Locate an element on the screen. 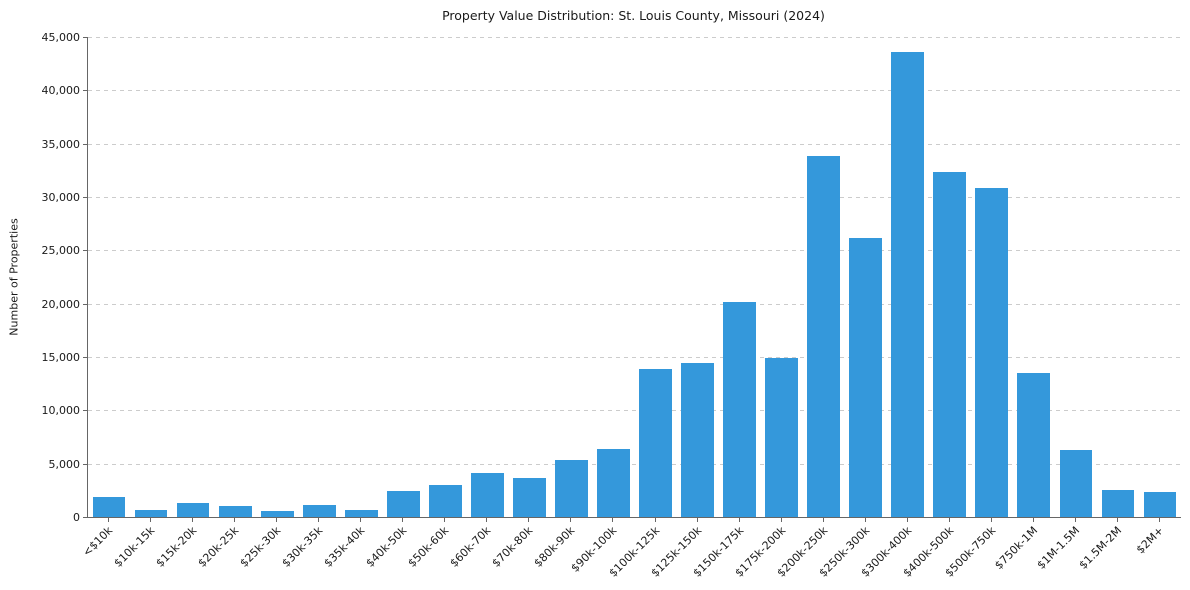 The height and width of the screenshot is (590, 1190). y-tick-label: 20,000 is located at coordinates (61, 304).